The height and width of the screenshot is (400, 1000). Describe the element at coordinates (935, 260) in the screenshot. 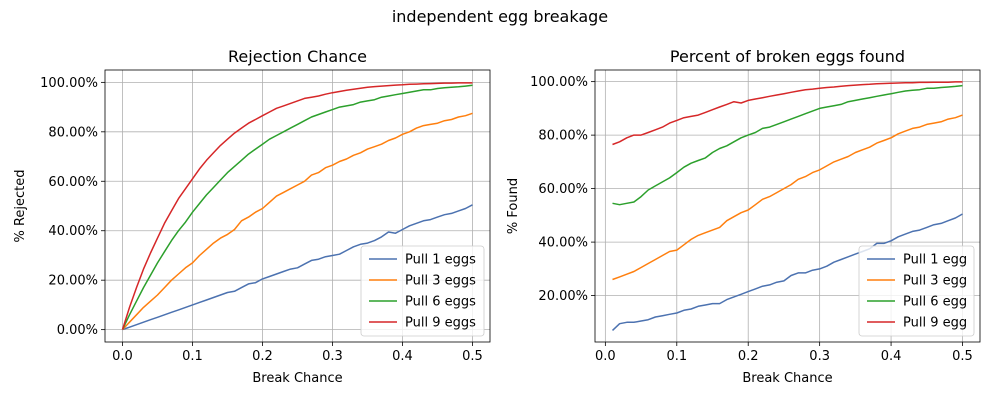

I see `legend-label: Pull 1 egg` at that location.